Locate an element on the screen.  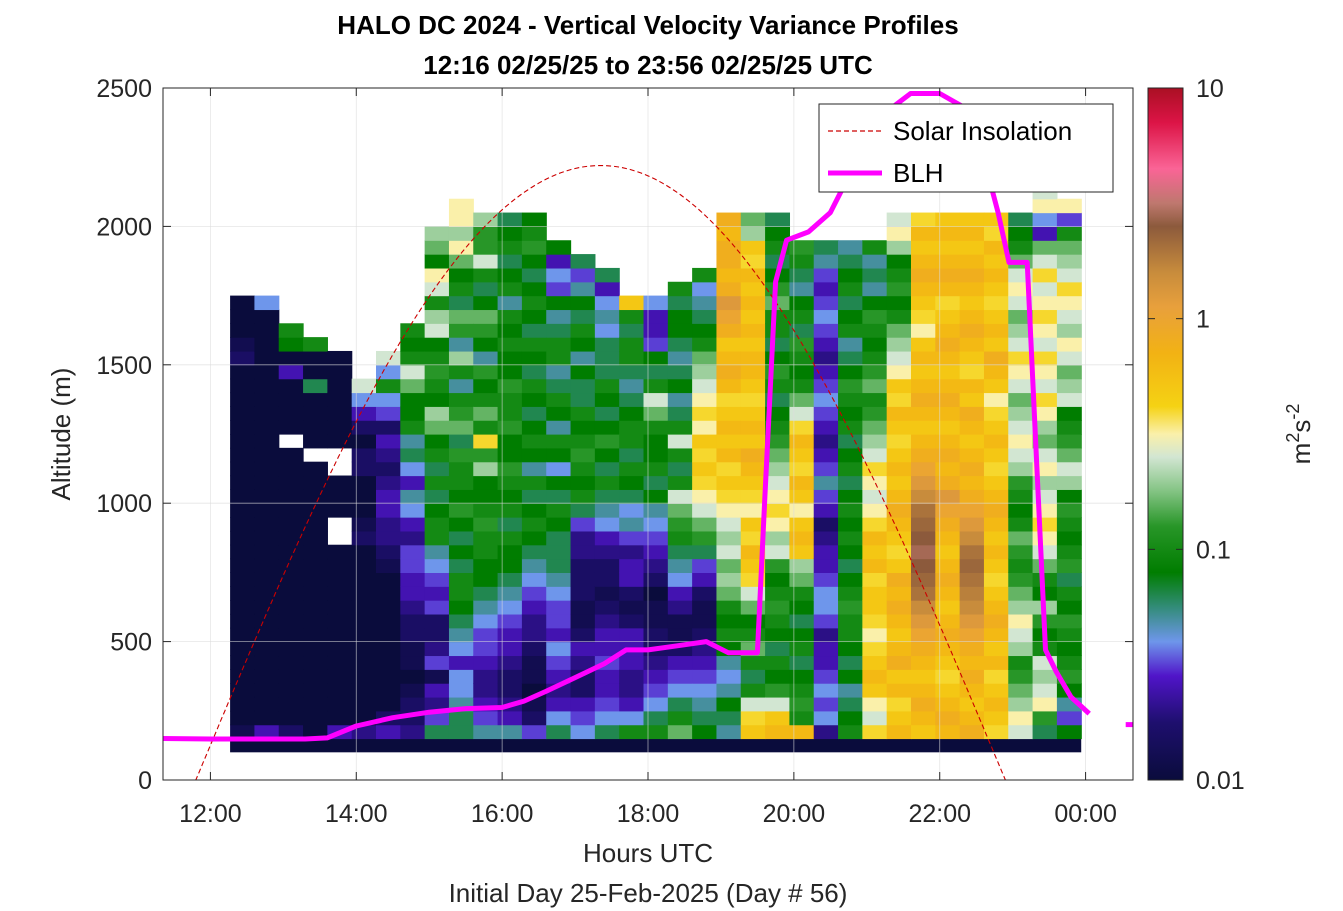
colorbar-ticks: 0.01 0.1 1 10 is located at coordinates (1196, 435).